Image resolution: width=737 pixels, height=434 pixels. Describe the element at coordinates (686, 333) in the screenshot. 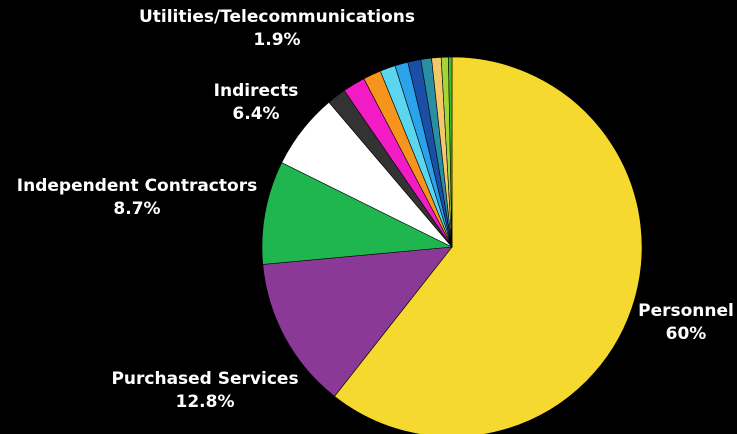

I see `label-personnel-pct: 60%` at that location.